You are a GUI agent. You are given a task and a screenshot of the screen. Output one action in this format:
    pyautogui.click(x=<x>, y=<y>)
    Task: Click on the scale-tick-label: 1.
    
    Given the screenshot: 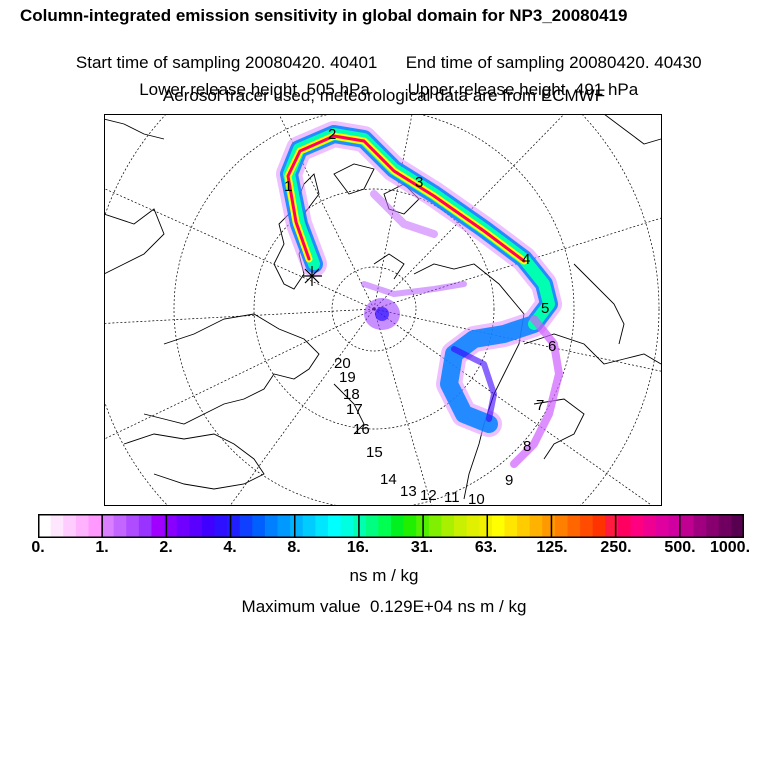 What is the action you would take?
    pyautogui.click(x=102, y=547)
    